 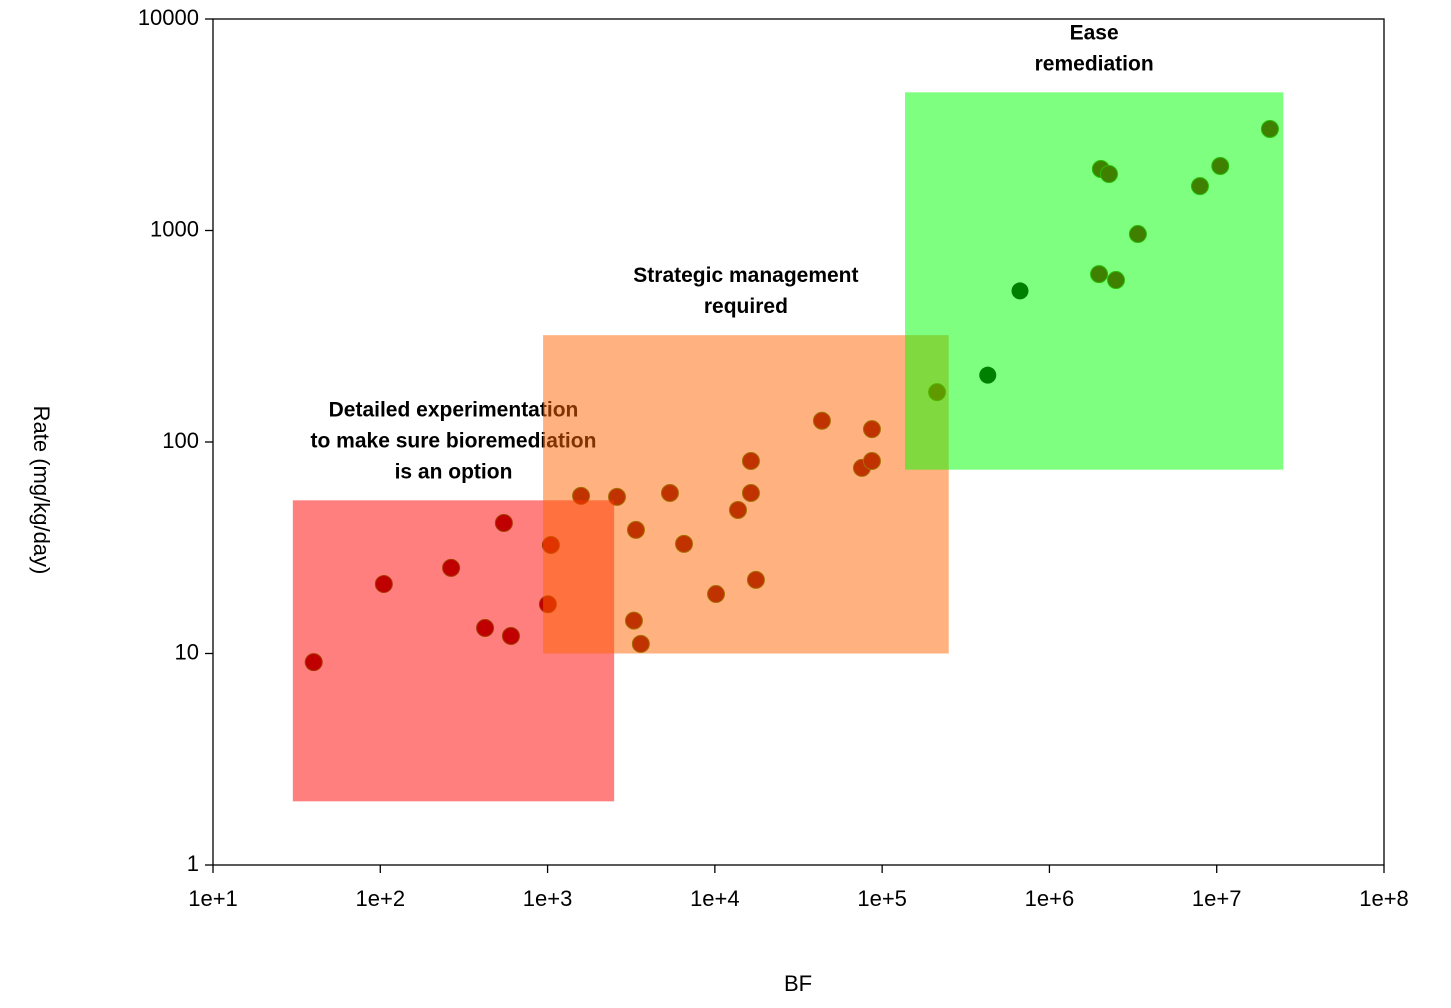 I want to click on x-tick-label: 1e+3, so click(x=548, y=898).